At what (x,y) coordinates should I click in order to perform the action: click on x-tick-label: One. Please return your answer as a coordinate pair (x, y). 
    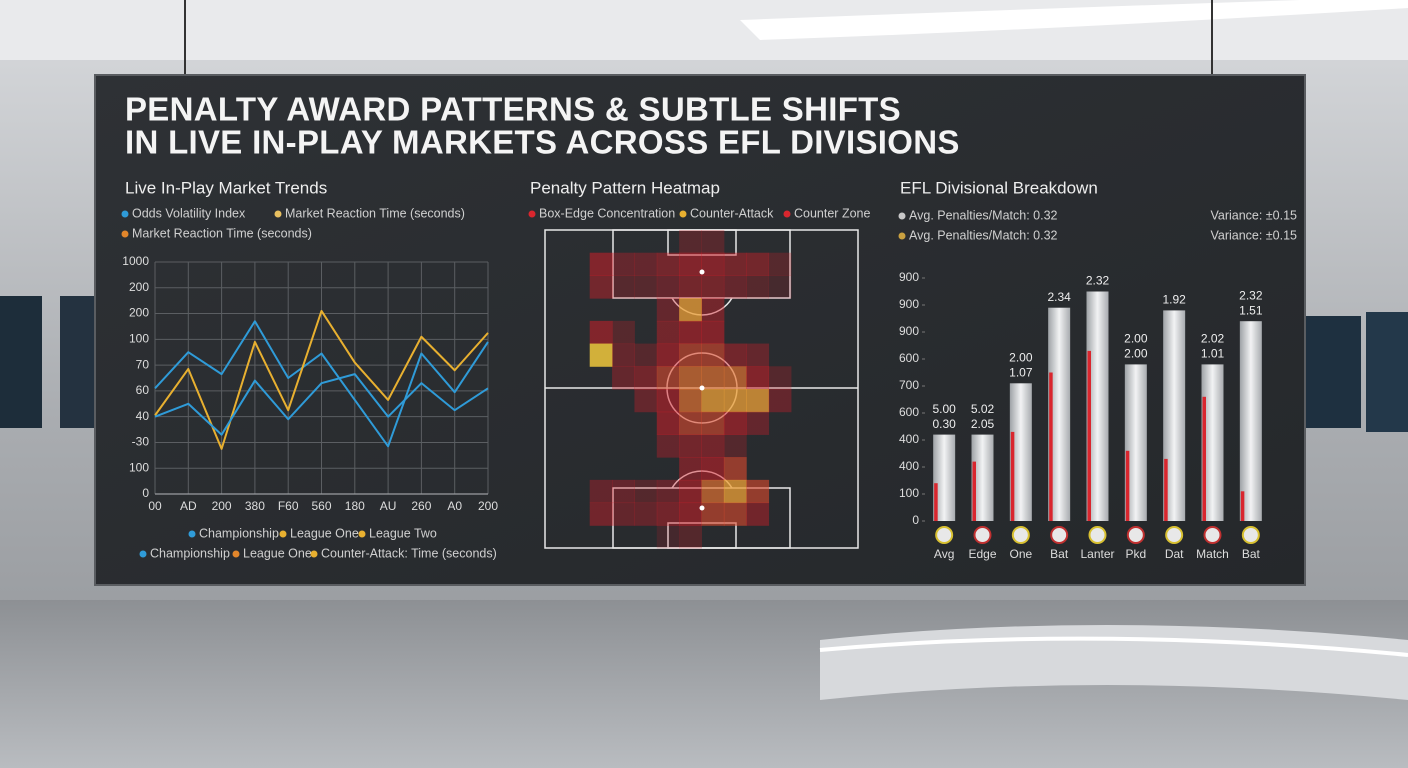
    Looking at the image, I should click on (1020, 554).